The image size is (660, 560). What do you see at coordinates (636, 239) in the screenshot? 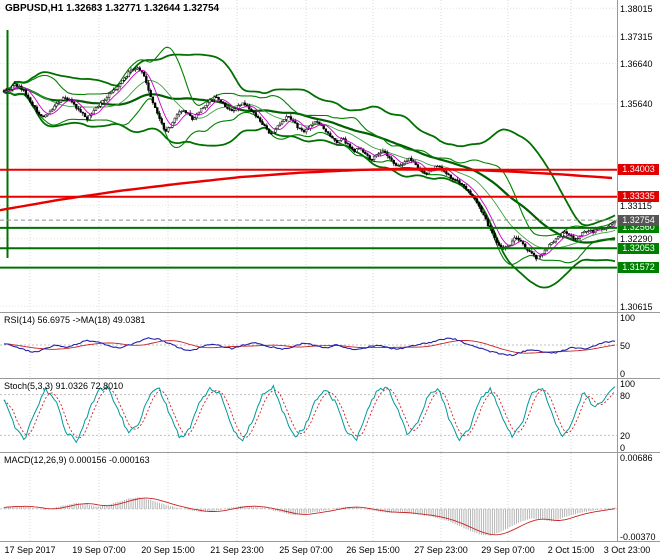
I see `price-axis-label: 1.32290` at bounding box center [636, 239].